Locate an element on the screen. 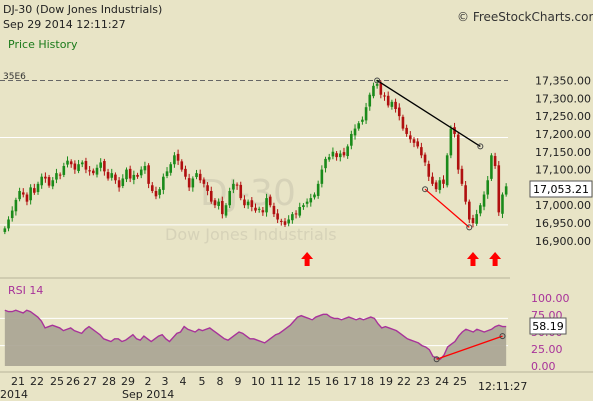  rsi-y-tick: 25.00 is located at coordinates (547, 349).